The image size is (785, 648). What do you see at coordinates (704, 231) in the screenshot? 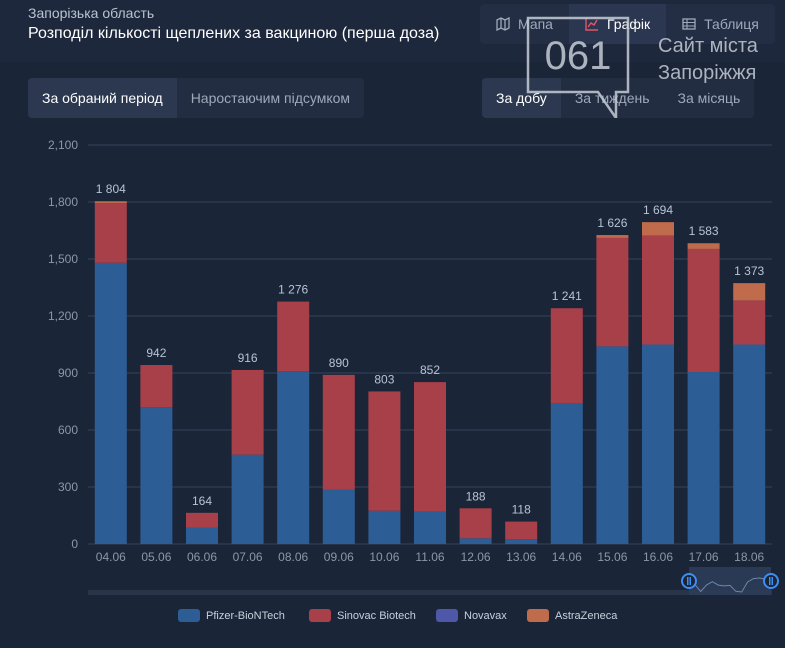
I see `bar-total-label: 1 583` at bounding box center [704, 231].